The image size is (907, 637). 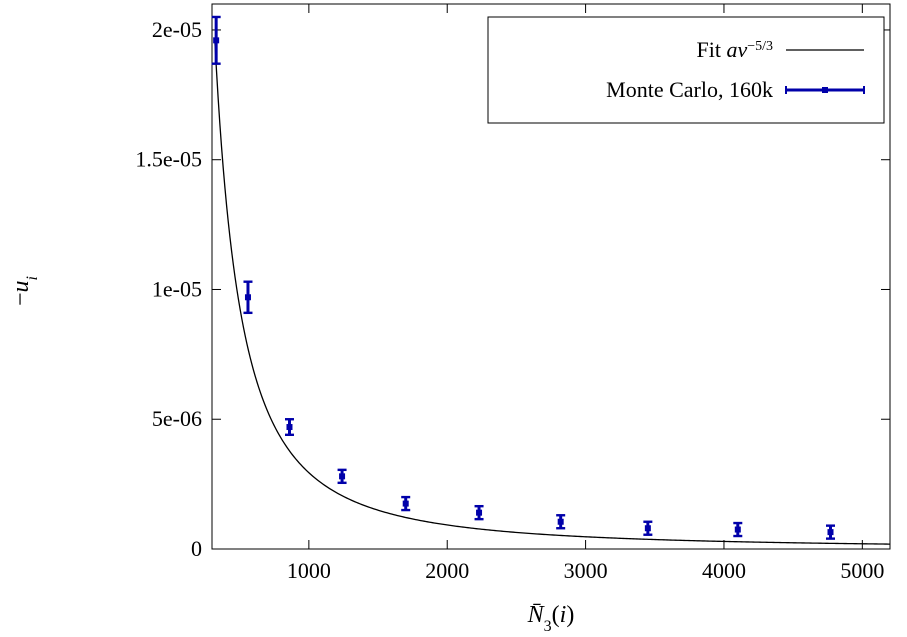 What do you see at coordinates (825, 90) in the screenshot?
I see `legend-mc-swatch` at bounding box center [825, 90].